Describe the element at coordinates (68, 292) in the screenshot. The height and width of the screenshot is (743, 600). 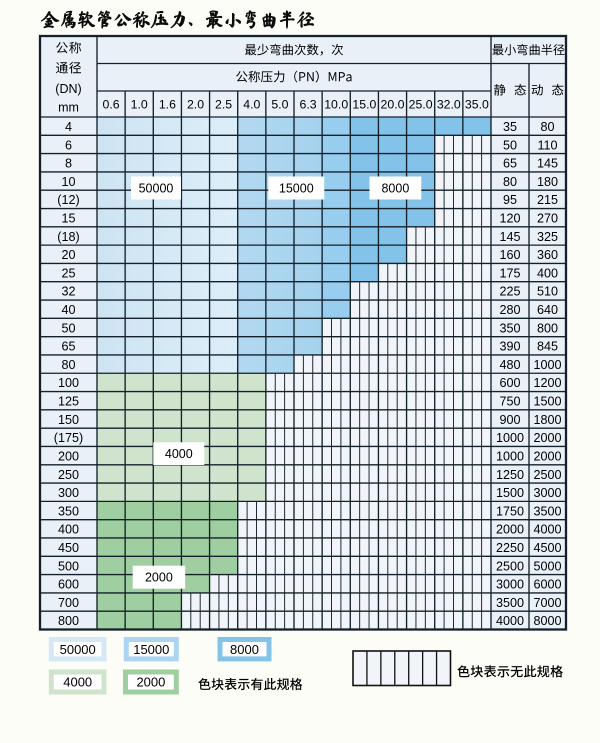
I see `svg-text: 32` at that location.